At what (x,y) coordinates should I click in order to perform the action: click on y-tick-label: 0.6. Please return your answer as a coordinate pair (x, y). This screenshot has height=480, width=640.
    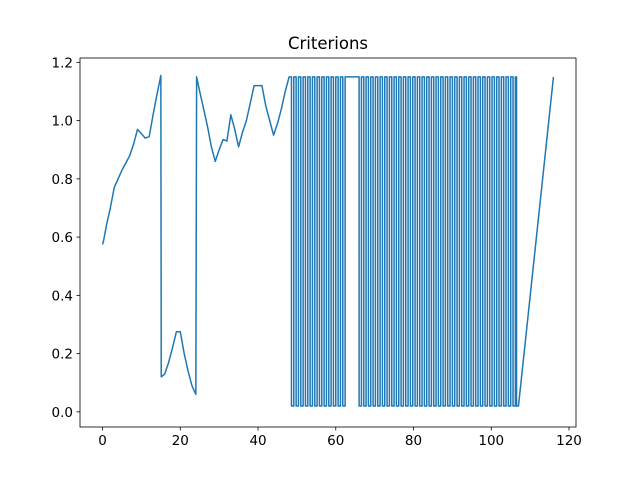
    Looking at the image, I should click on (62, 238).